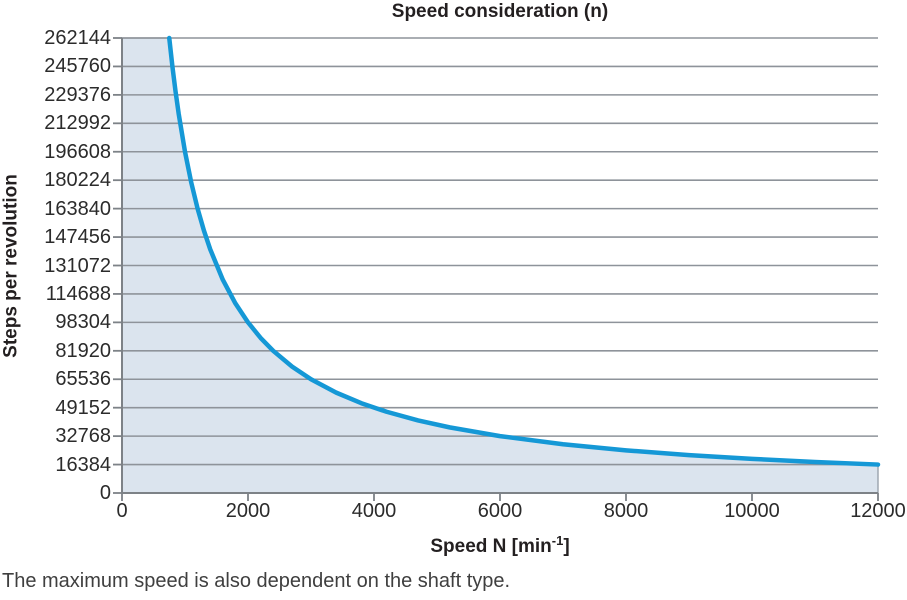  What do you see at coordinates (878, 511) in the screenshot?
I see `x-tick-label: 12000` at bounding box center [878, 511].